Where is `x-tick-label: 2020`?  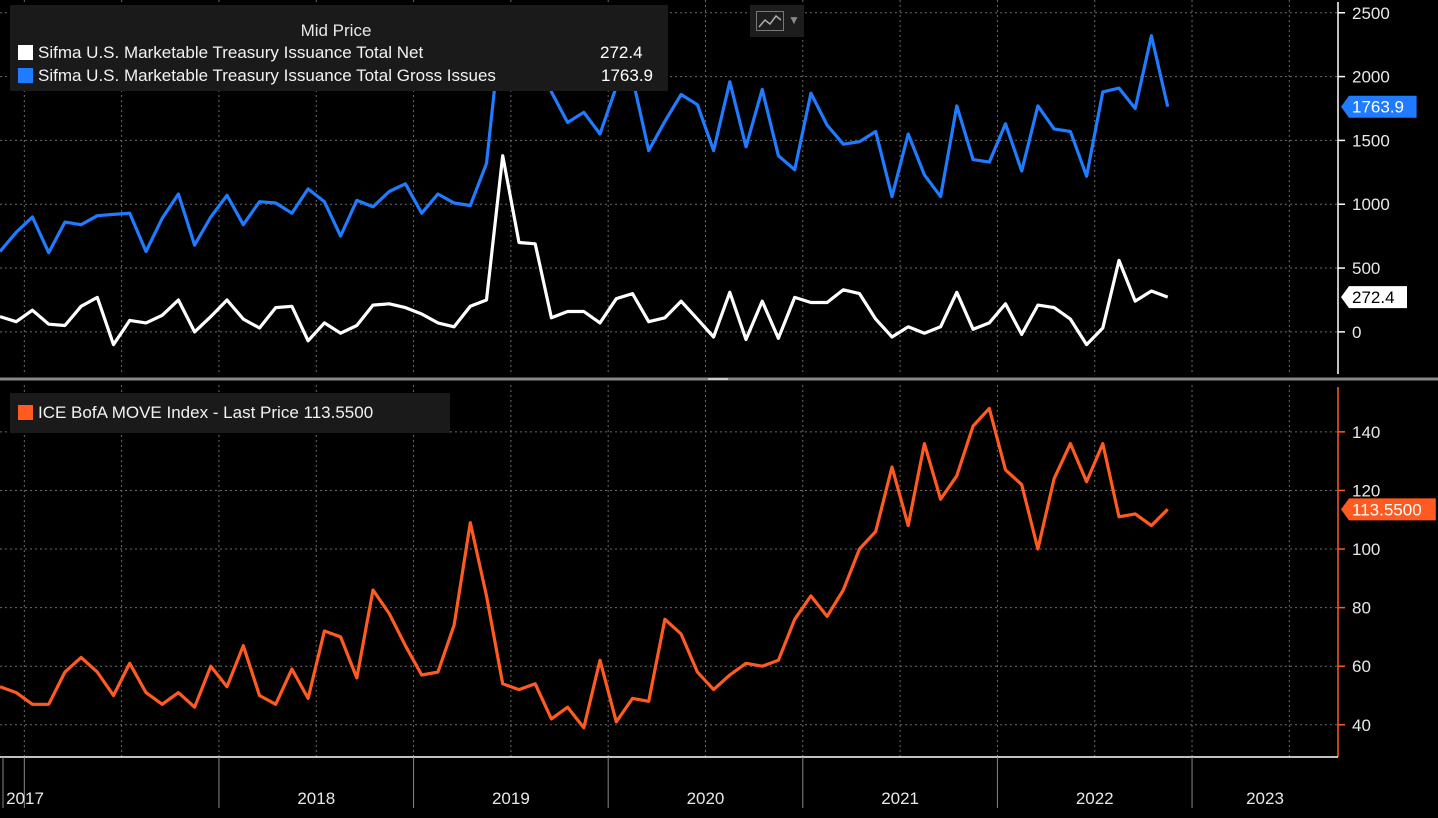
x-tick-label: 2020 is located at coordinates (706, 798).